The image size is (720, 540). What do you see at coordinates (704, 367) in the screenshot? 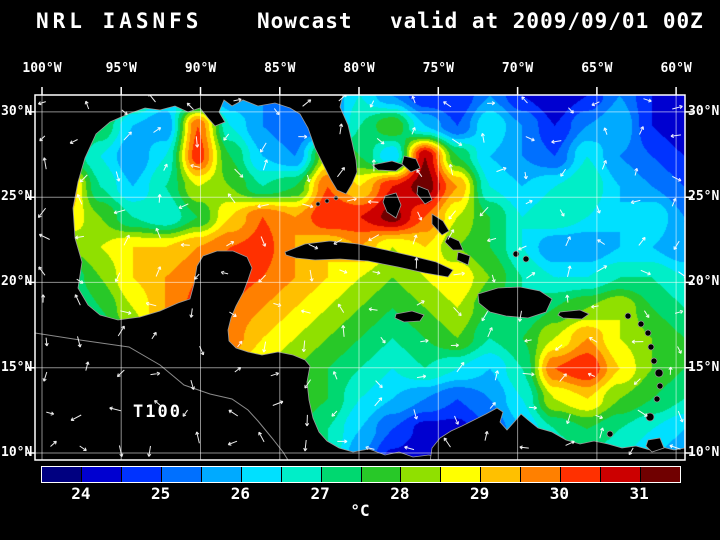
I see `lat-label-right-15: 15°N` at bounding box center [704, 367].